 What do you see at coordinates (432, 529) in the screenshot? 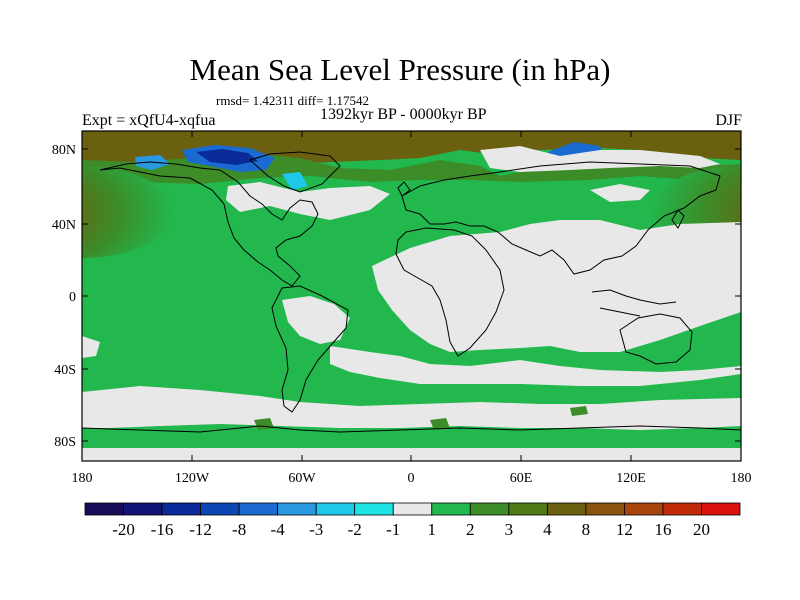
I see `colorbar-label: 1` at bounding box center [432, 529].